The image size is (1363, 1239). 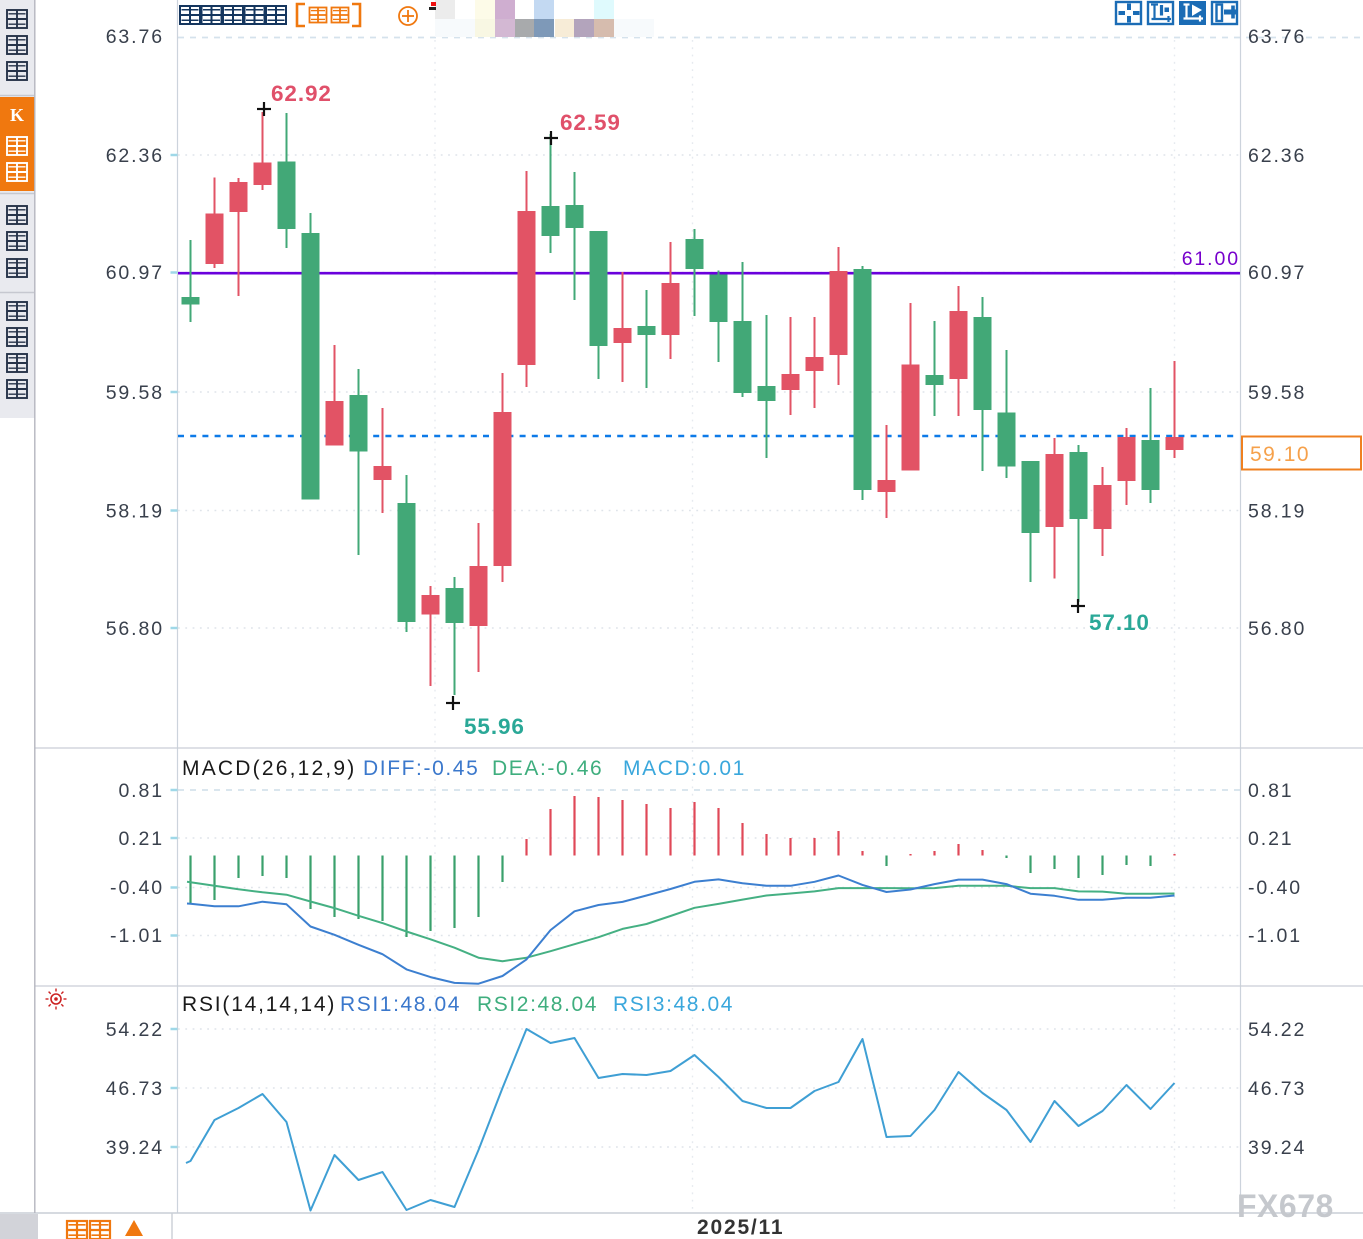 What do you see at coordinates (269, 768) in the screenshot?
I see `svg-text: MACD(26,12,9)` at bounding box center [269, 768].